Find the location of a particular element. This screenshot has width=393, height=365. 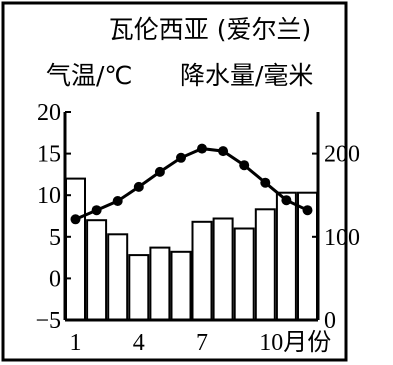

left-axis-tick-label: 10 is located at coordinates (49, 196).